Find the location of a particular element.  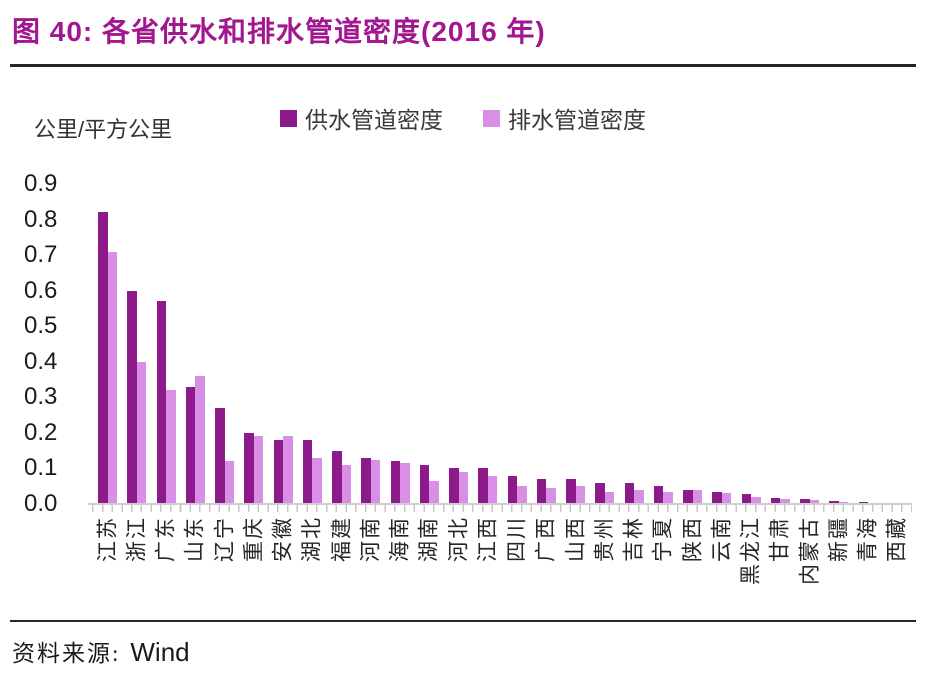

x-axis-label: 重庆 is located at coordinates (254, 540).